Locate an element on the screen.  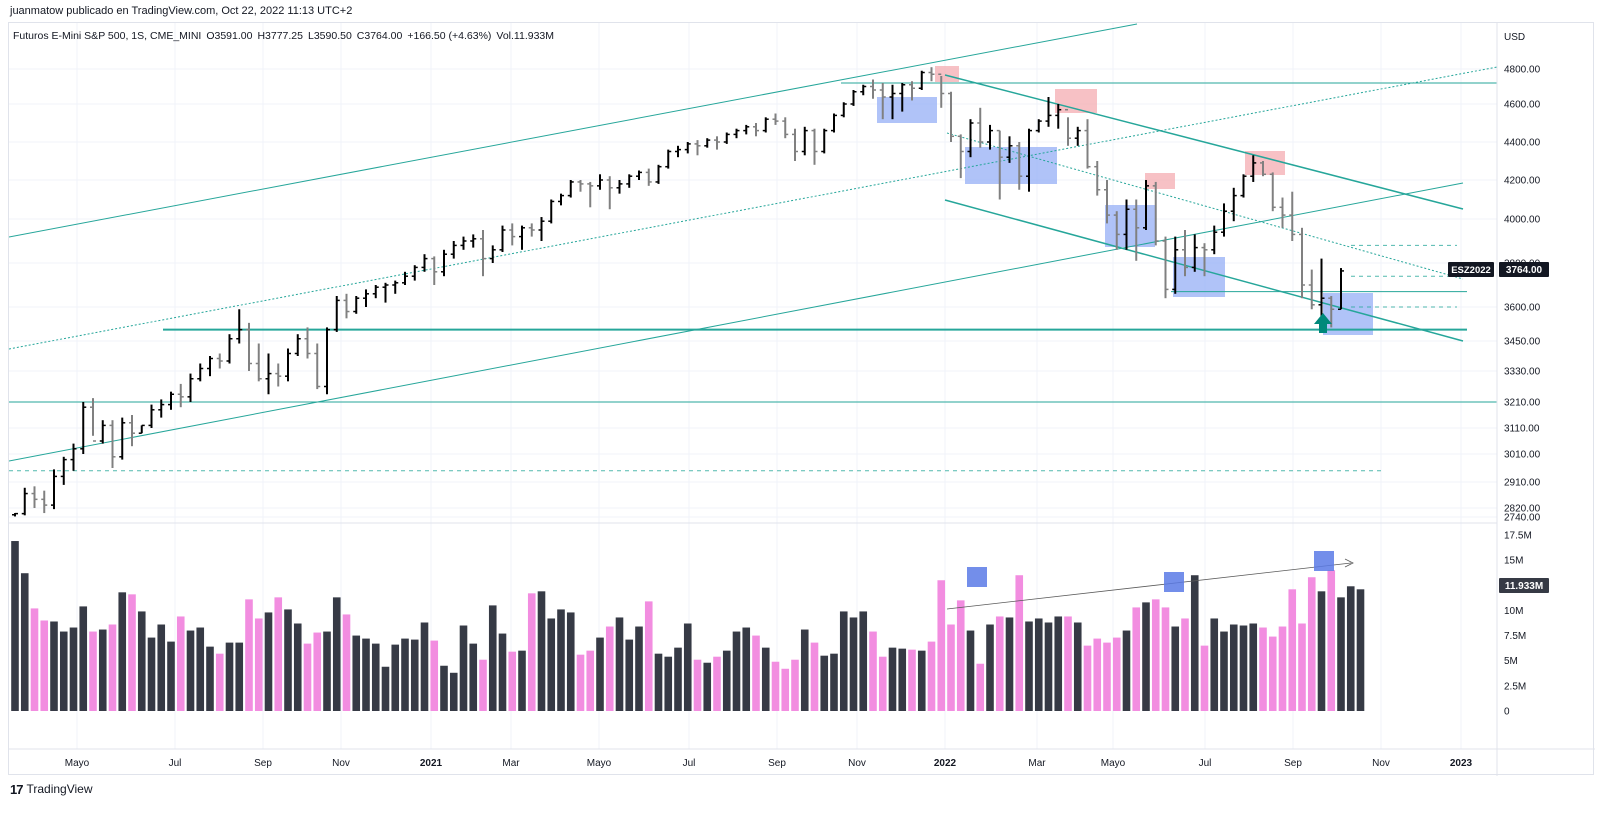
price-tick-label: 4000.00 is located at coordinates (1522, 220).